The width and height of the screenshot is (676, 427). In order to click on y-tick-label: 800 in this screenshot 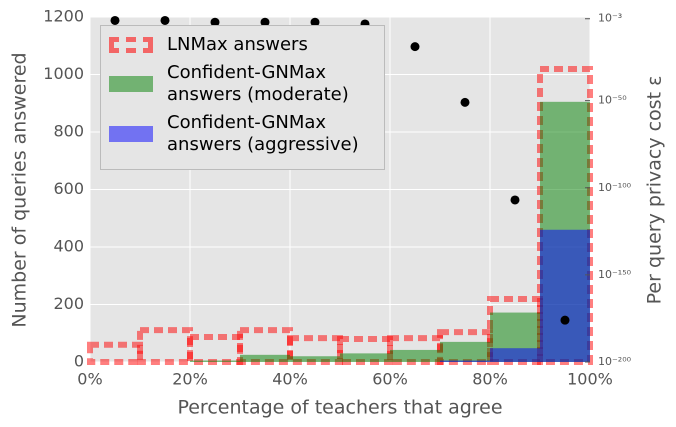, I will do `click(68, 131)`.